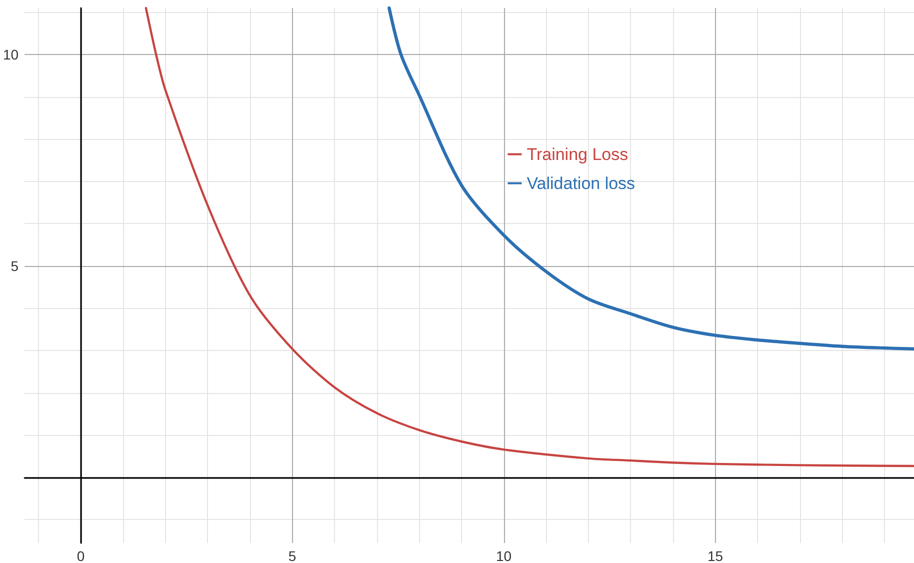 The width and height of the screenshot is (914, 563). I want to click on x-tick-label: 15, so click(715, 555).